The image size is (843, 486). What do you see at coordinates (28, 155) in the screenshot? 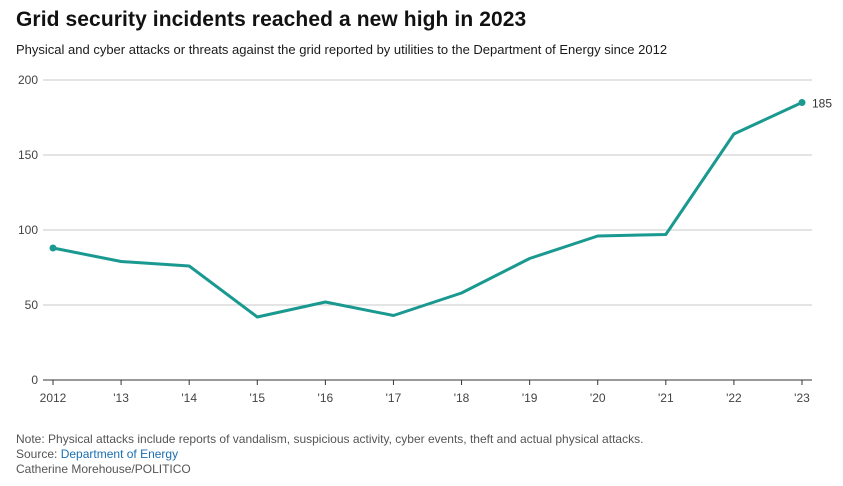
I see `y-tick-label: 150` at bounding box center [28, 155].